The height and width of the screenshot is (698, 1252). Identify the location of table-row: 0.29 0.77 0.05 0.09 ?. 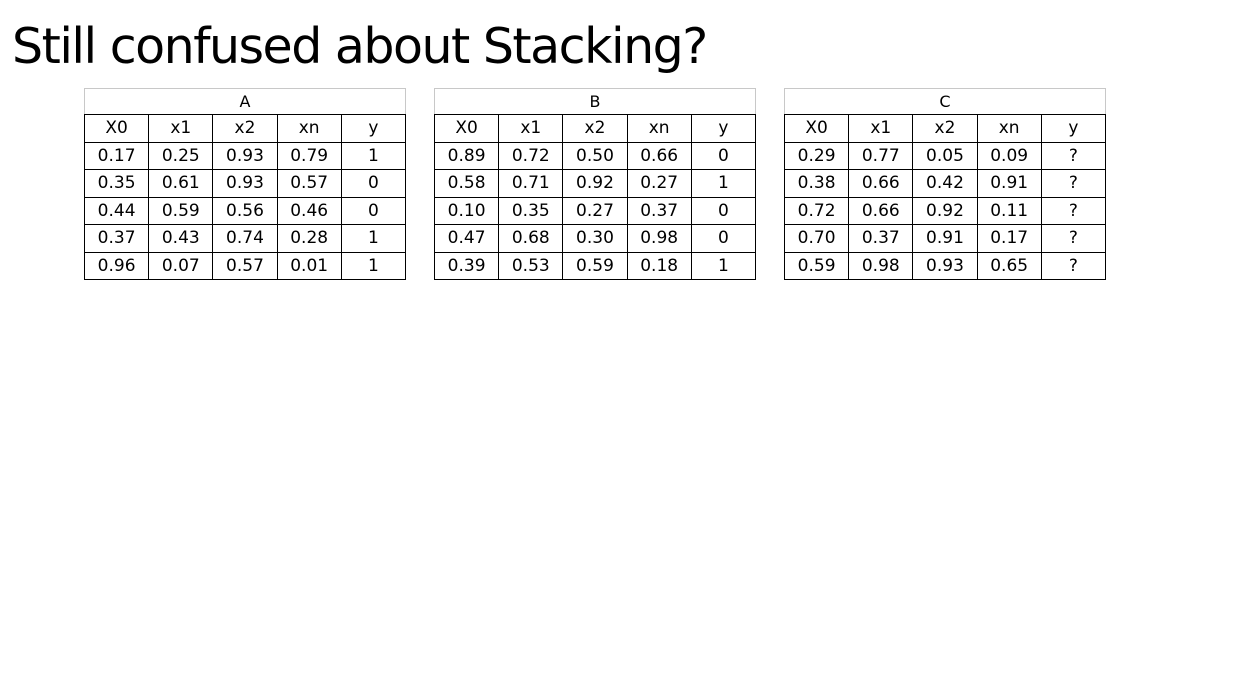
(945, 155).